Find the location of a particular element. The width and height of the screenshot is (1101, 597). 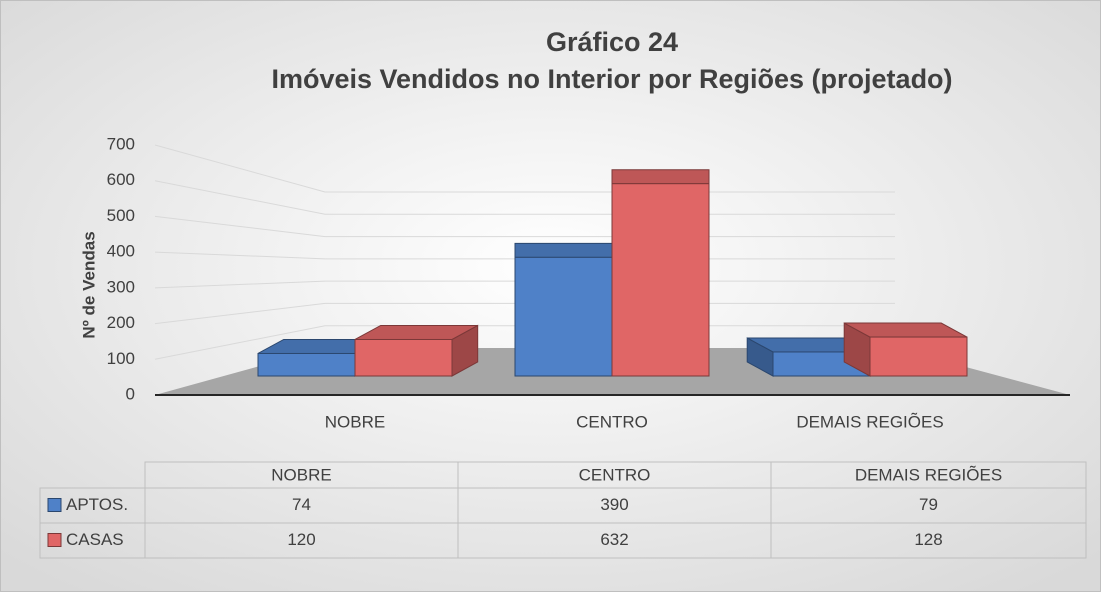

x-tick-label: CENTRO is located at coordinates (612, 421).